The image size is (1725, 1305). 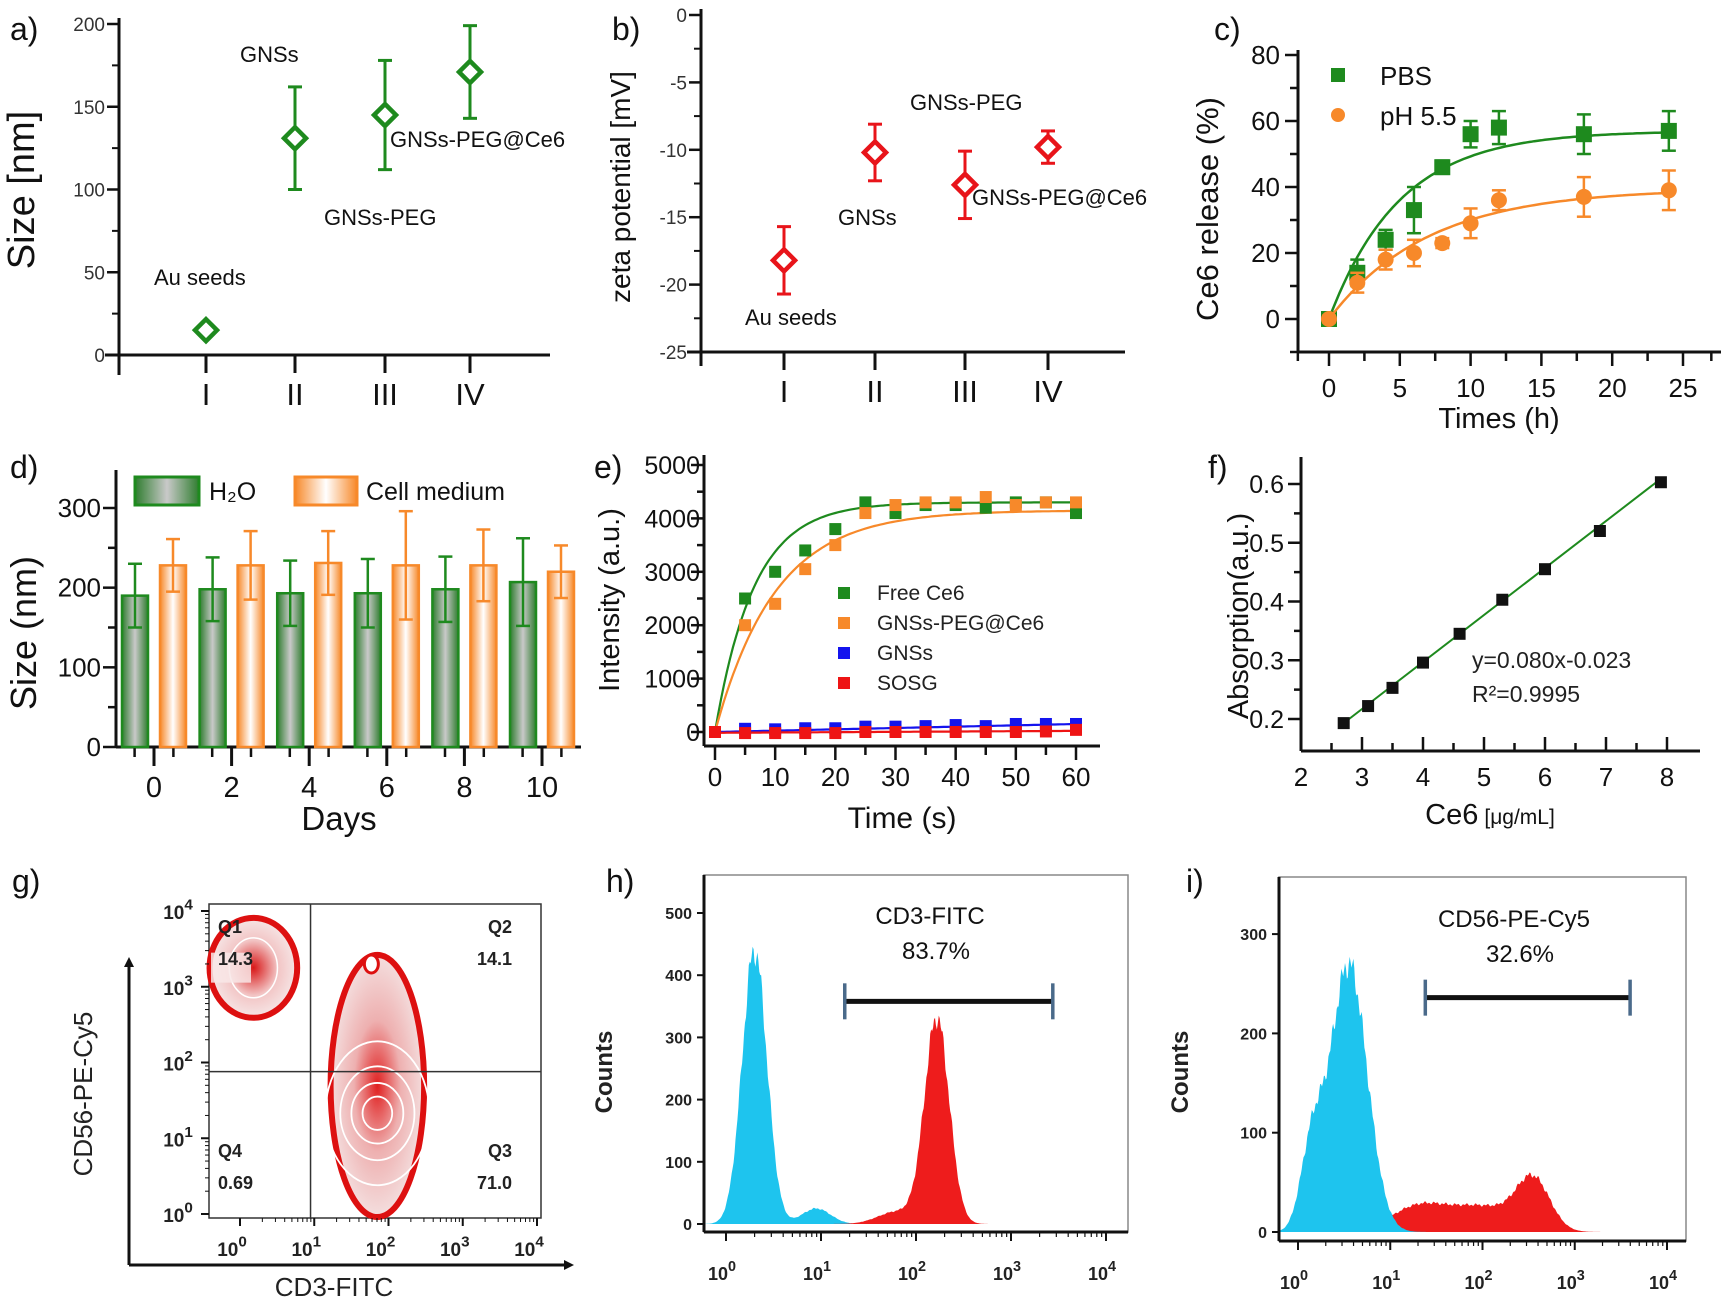 What do you see at coordinates (232, 492) in the screenshot?
I see `legend-label: H₂O` at bounding box center [232, 492].